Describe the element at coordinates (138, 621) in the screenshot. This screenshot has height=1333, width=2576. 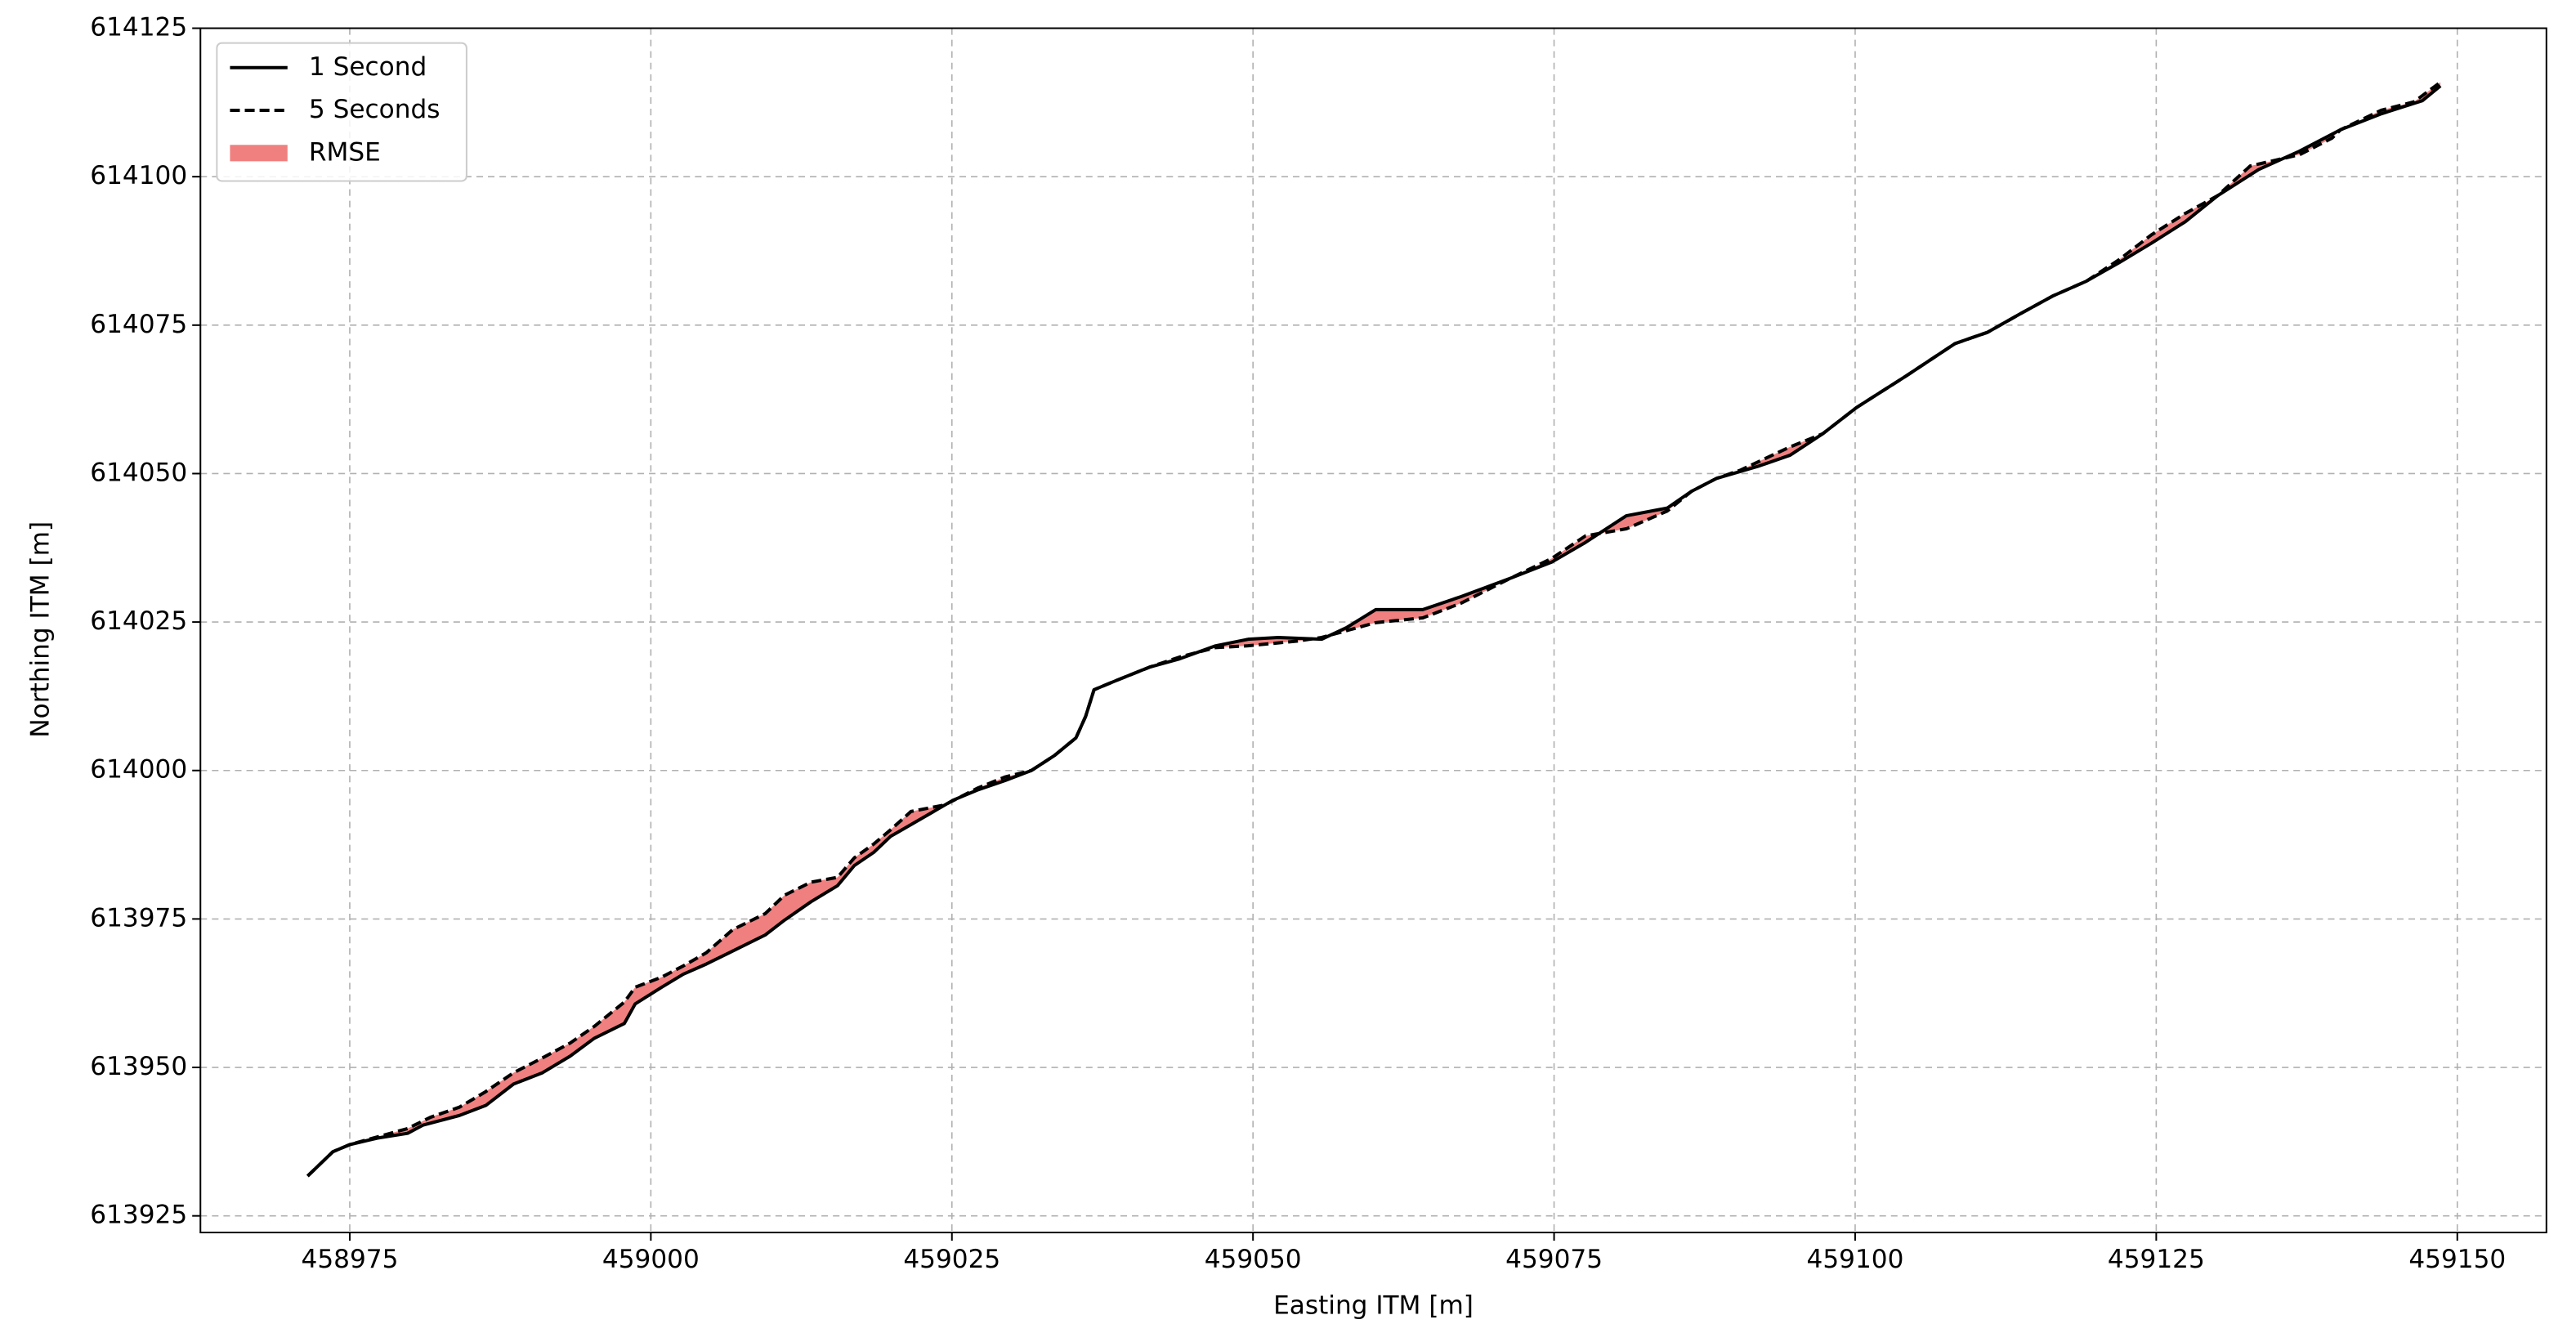
I see `y-tick-label: 614025` at that location.